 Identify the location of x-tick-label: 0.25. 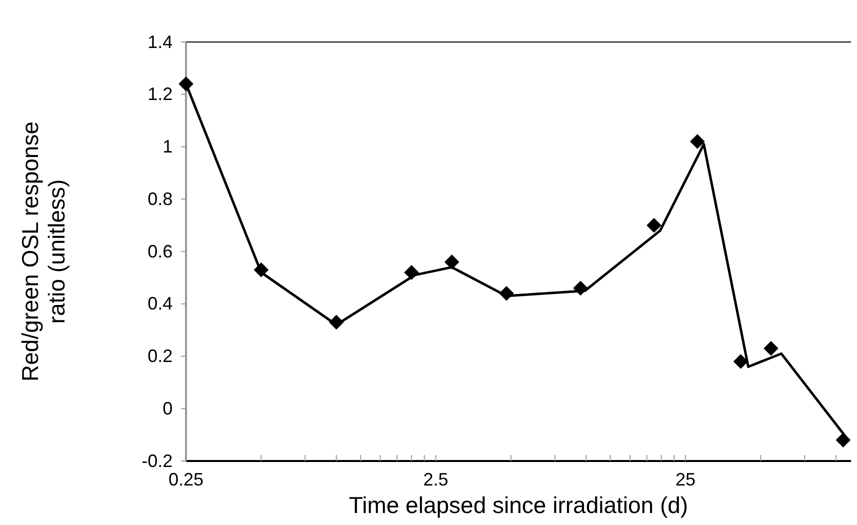
(186, 480).